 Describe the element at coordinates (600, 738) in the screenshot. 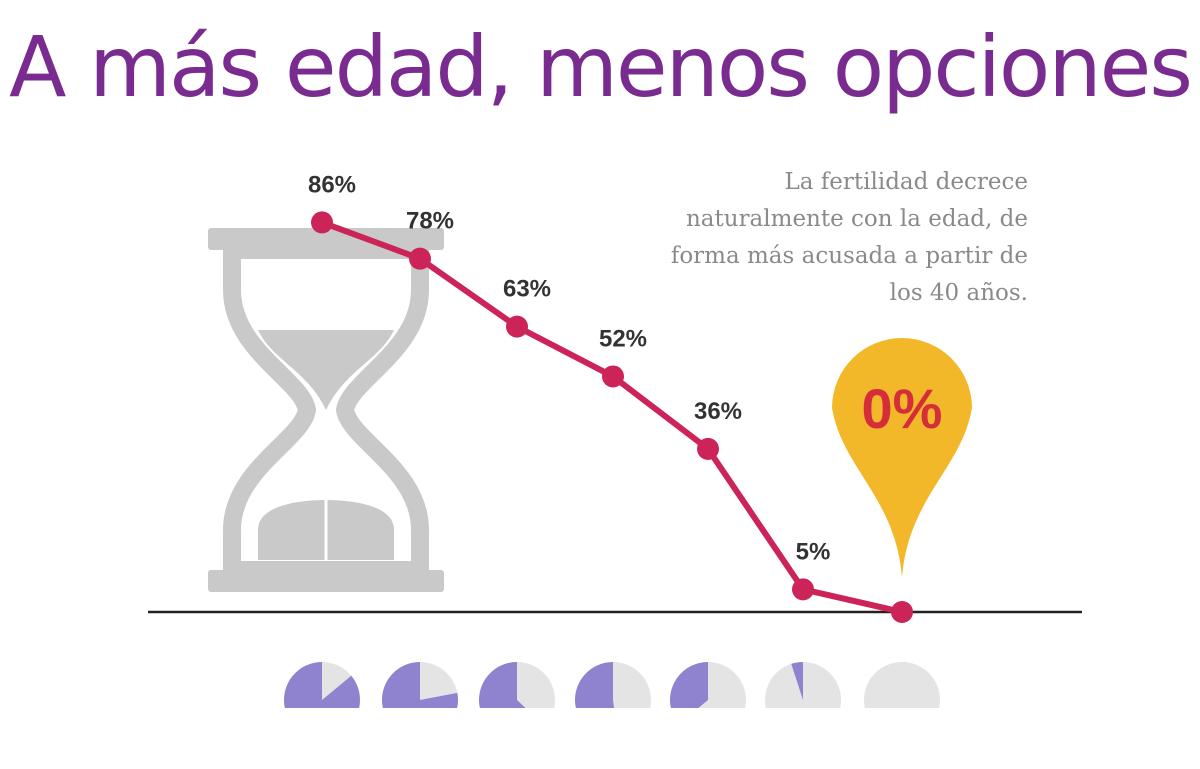

I see `bottom-fade` at that location.